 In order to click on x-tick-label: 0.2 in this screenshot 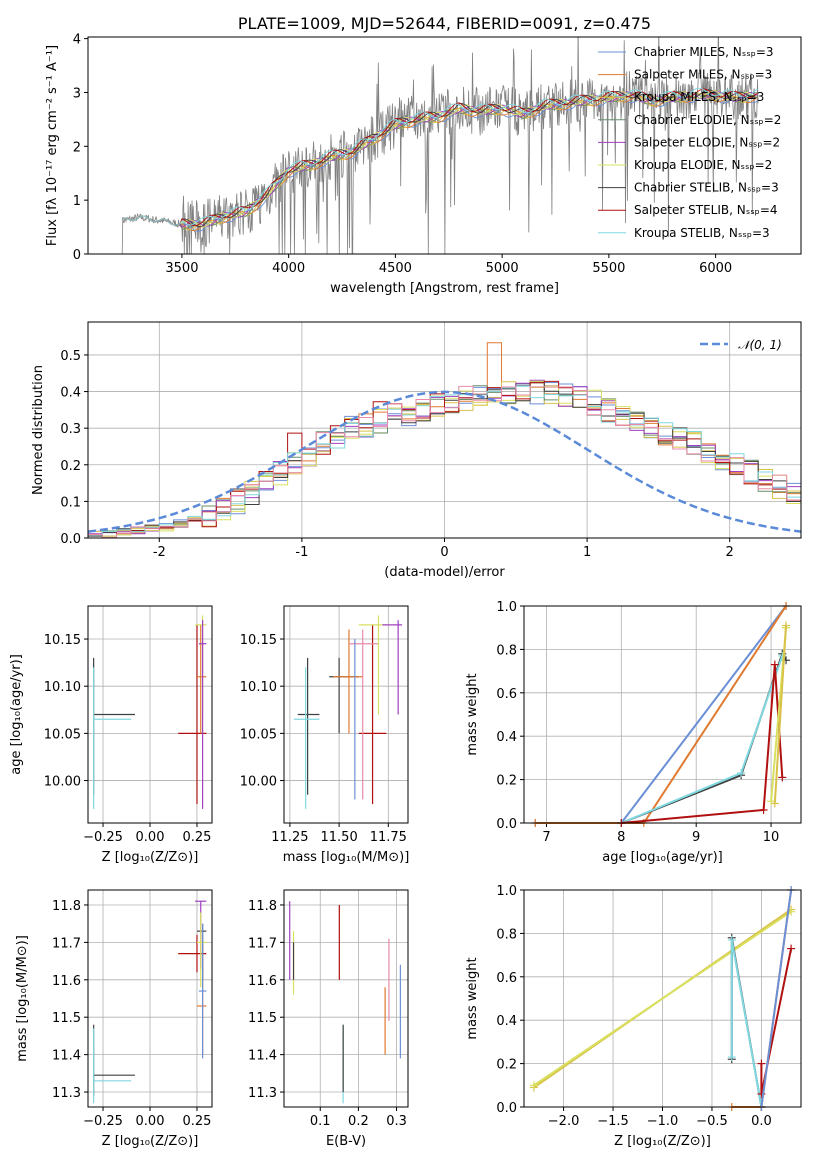, I will do `click(358, 1121)`.